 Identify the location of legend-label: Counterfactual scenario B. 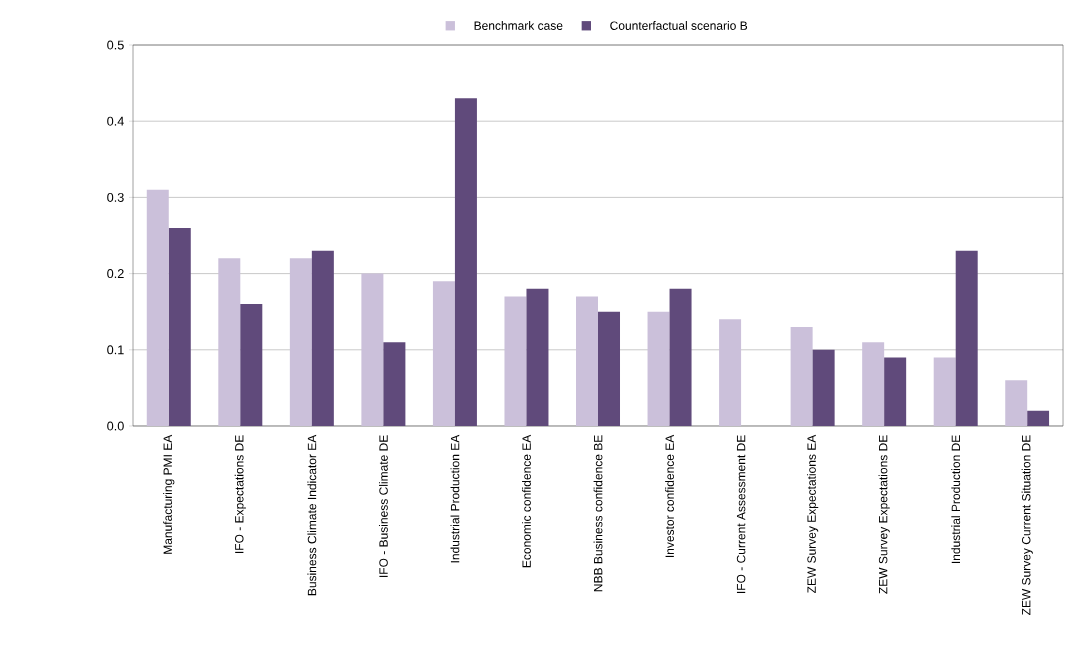
(679, 25).